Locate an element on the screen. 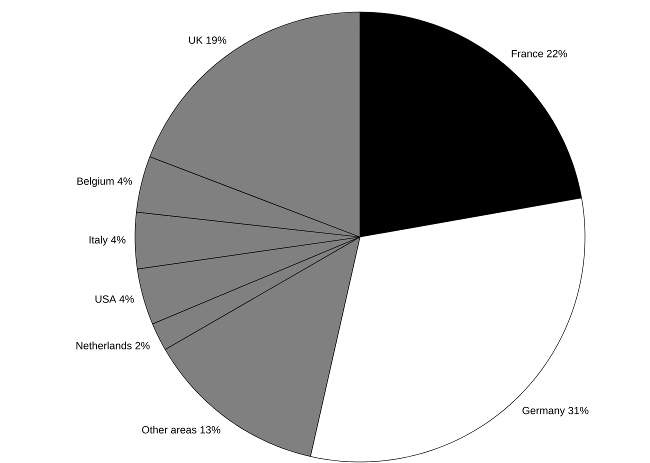  data-label: 31% is located at coordinates (578, 410).